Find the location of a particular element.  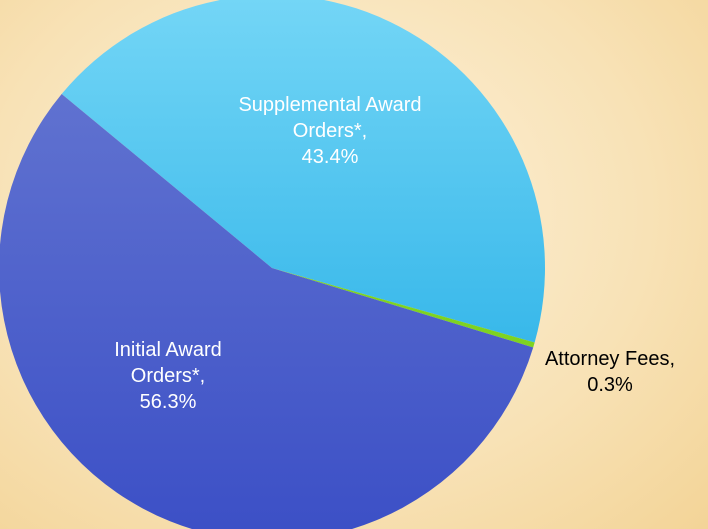

category-label: Attorney Fees is located at coordinates (610, 359).